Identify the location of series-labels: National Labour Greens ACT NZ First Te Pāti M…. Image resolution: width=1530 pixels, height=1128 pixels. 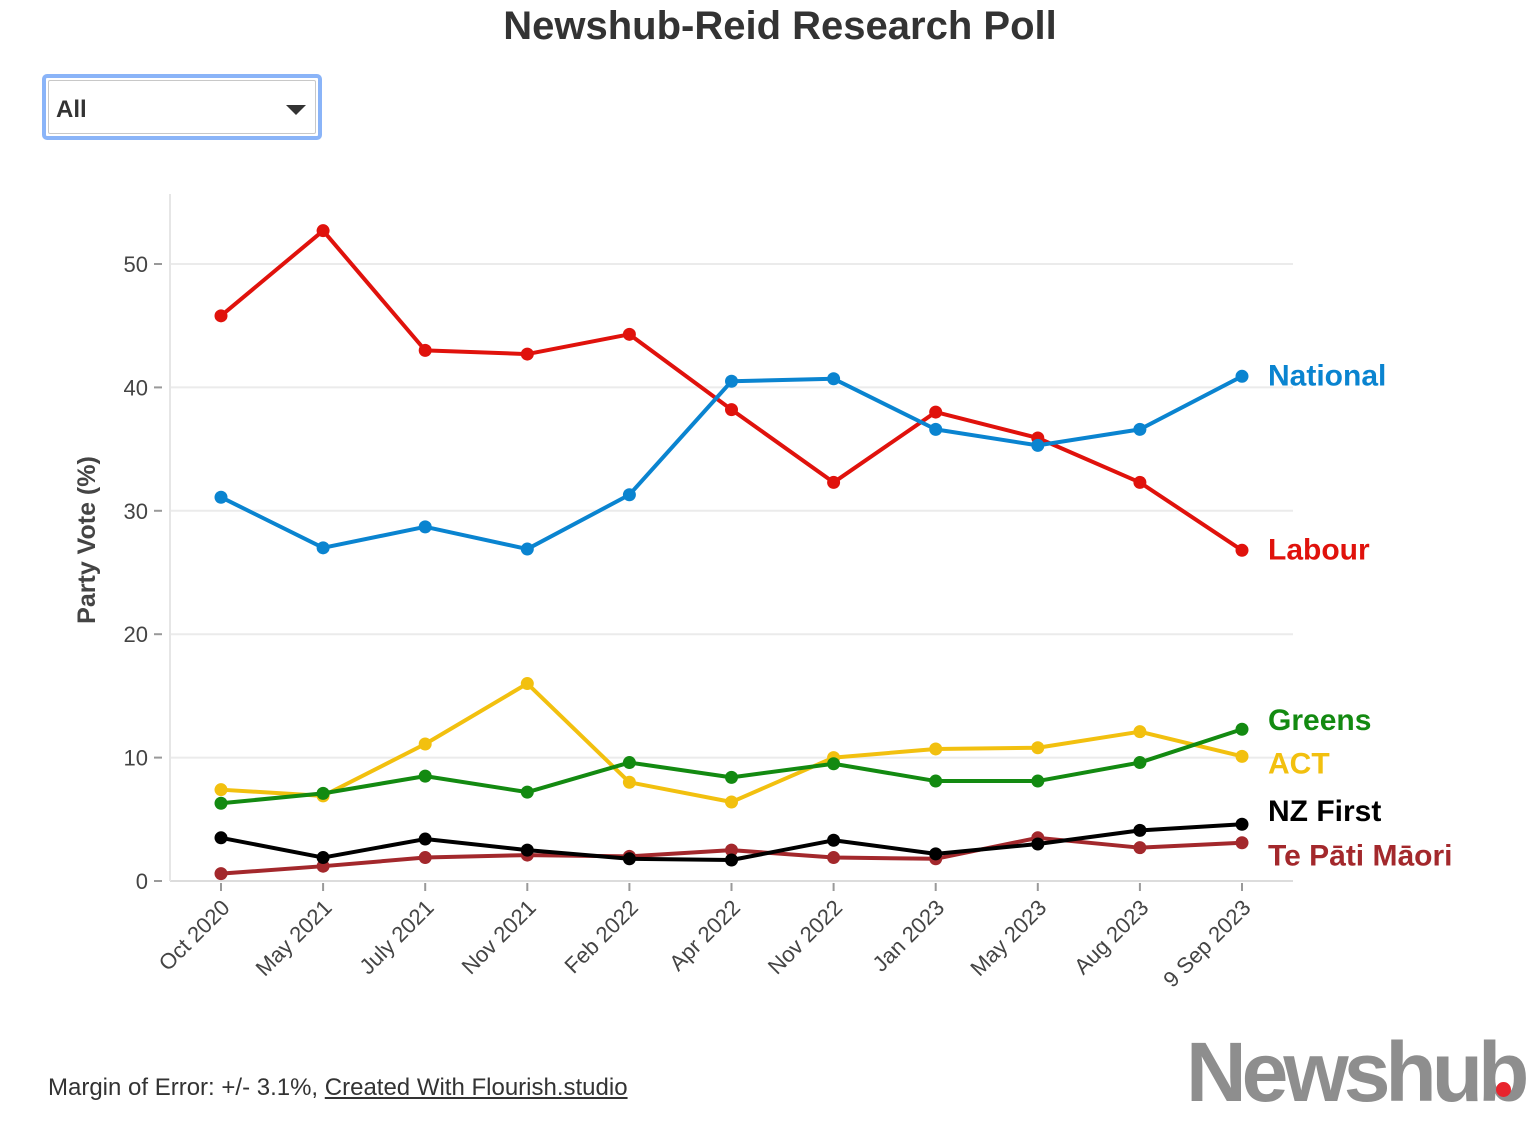
(1360, 615).